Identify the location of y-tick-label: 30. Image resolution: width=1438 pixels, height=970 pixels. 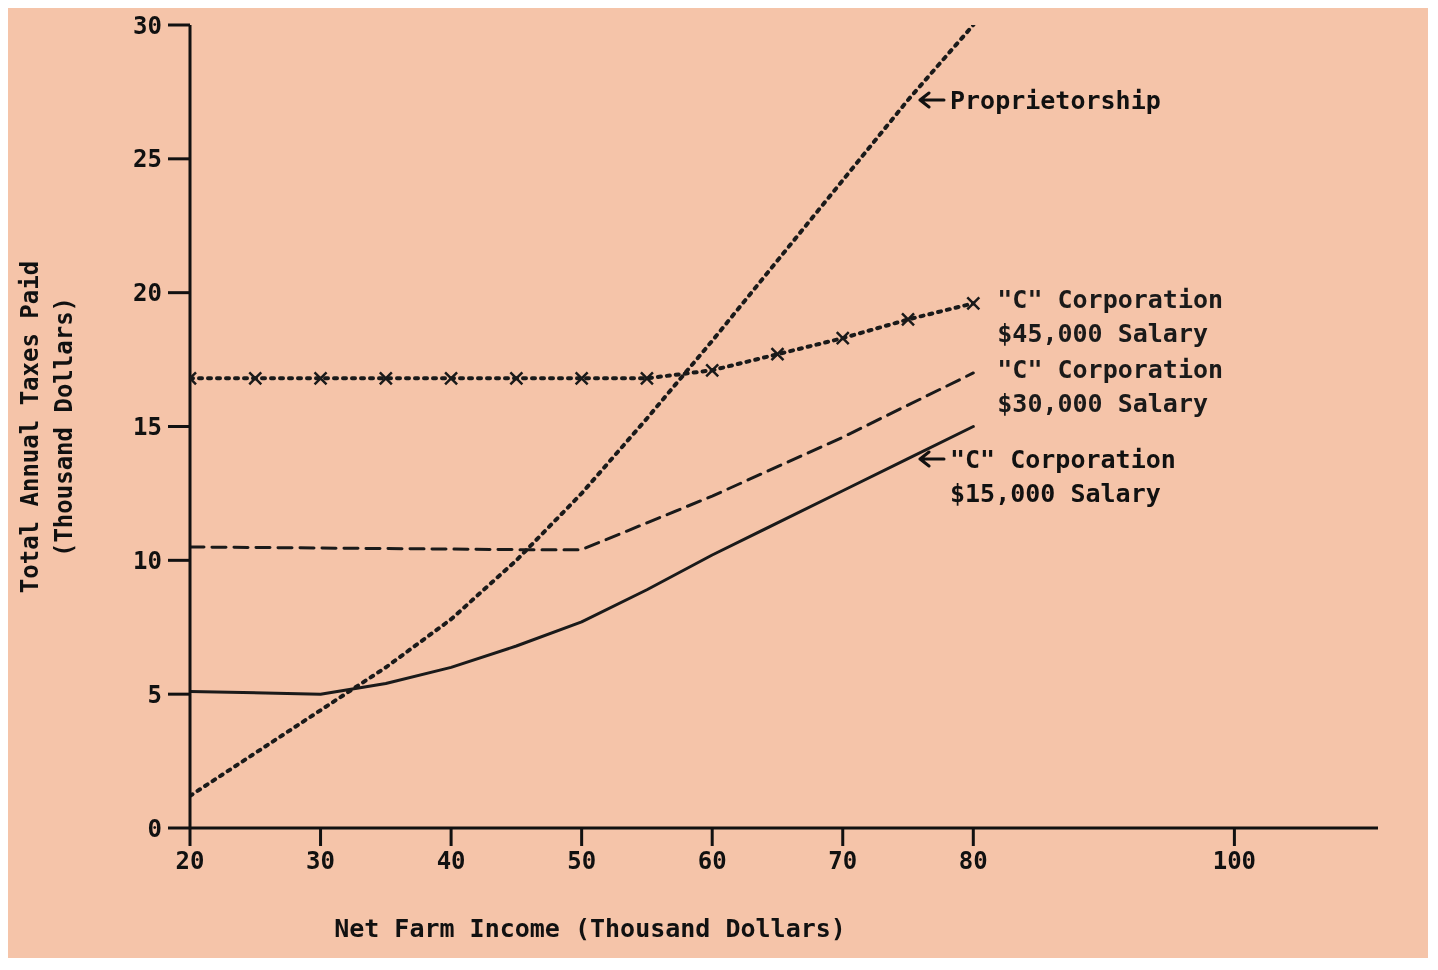
(147, 25).